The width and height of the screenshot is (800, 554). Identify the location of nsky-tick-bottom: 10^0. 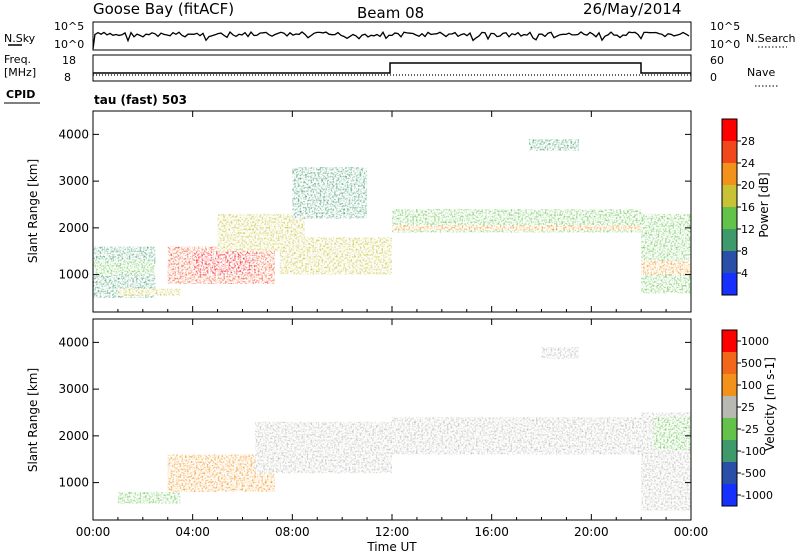
(69, 44).